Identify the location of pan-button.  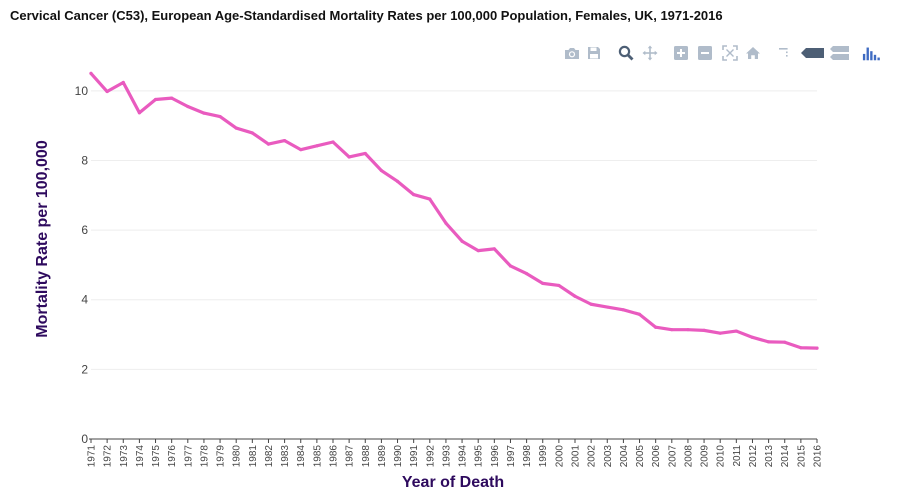
(650, 53).